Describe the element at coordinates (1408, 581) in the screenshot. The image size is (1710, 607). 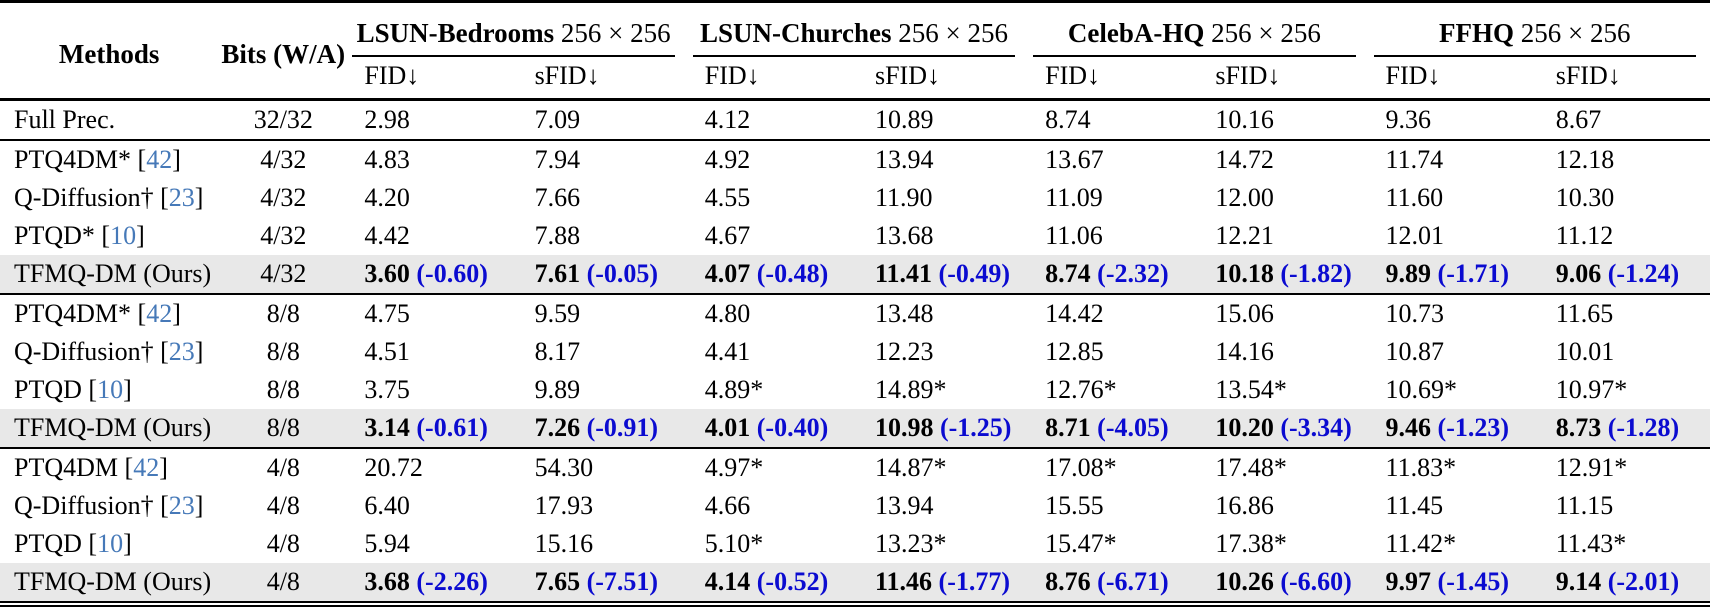
I see `metric-value: 9.97` at that location.